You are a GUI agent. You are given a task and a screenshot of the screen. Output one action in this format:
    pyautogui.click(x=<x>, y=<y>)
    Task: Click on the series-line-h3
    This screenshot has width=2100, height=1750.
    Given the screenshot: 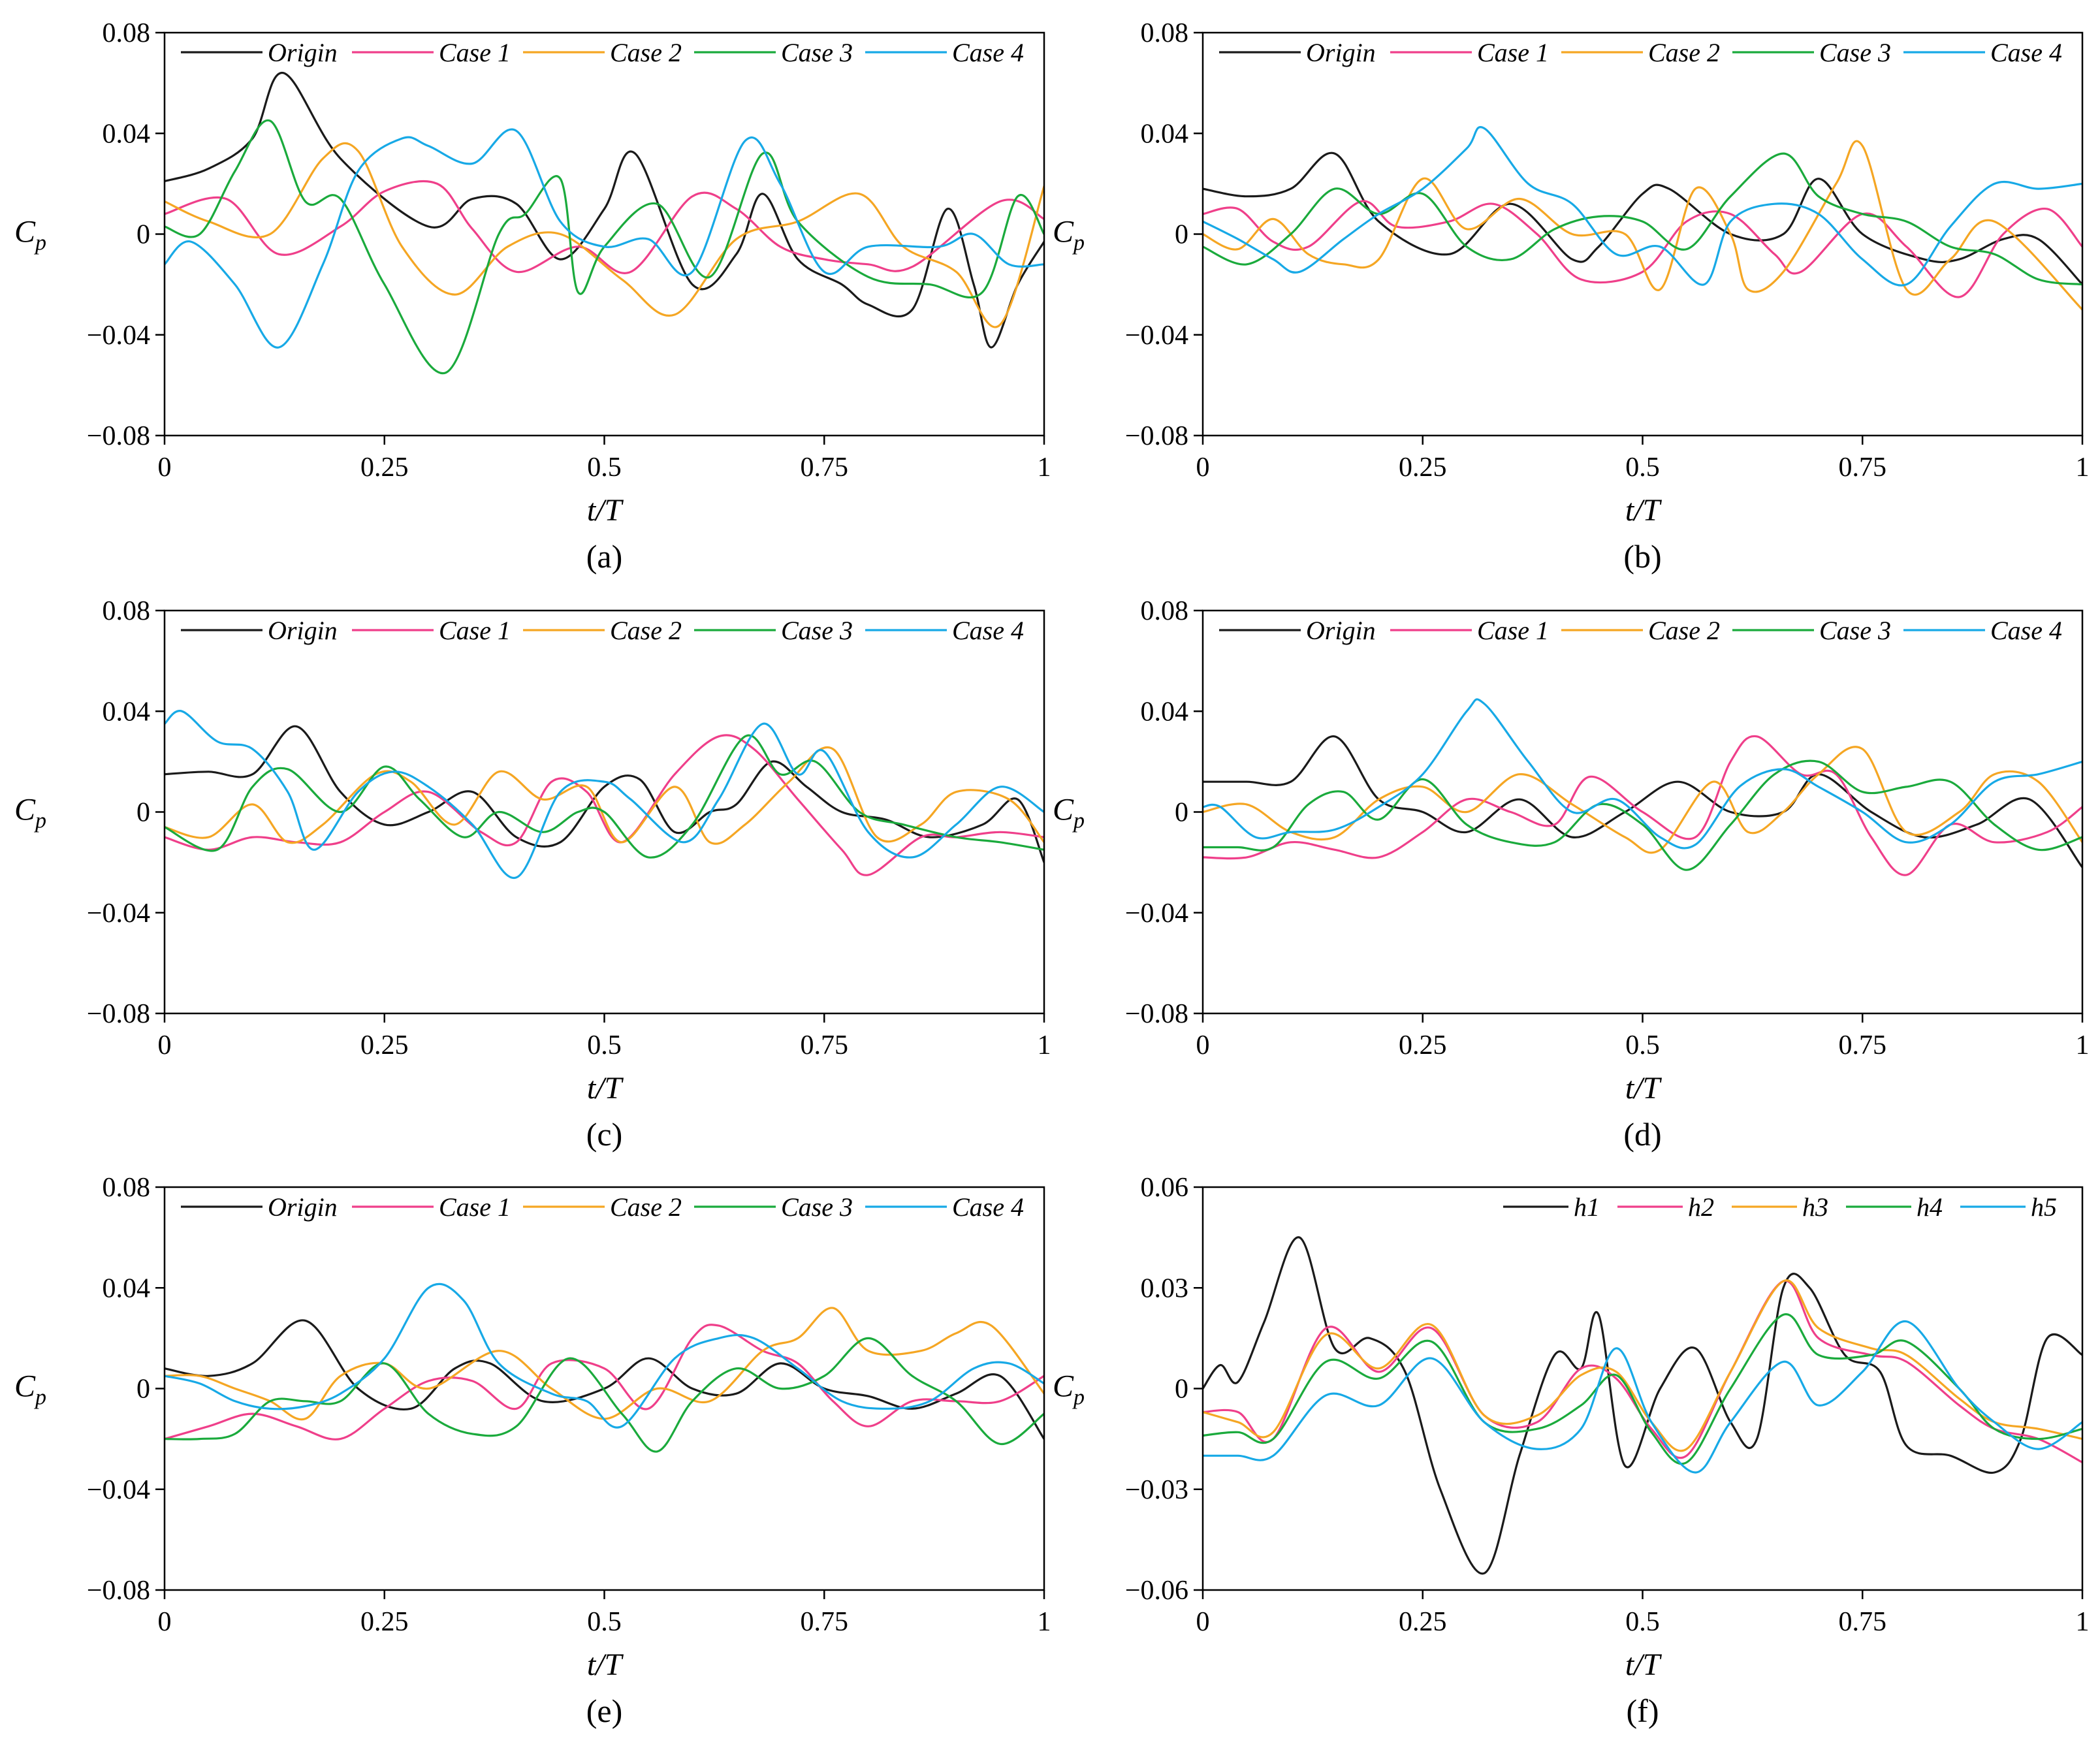 What is the action you would take?
    pyautogui.click(x=1643, y=1366)
    